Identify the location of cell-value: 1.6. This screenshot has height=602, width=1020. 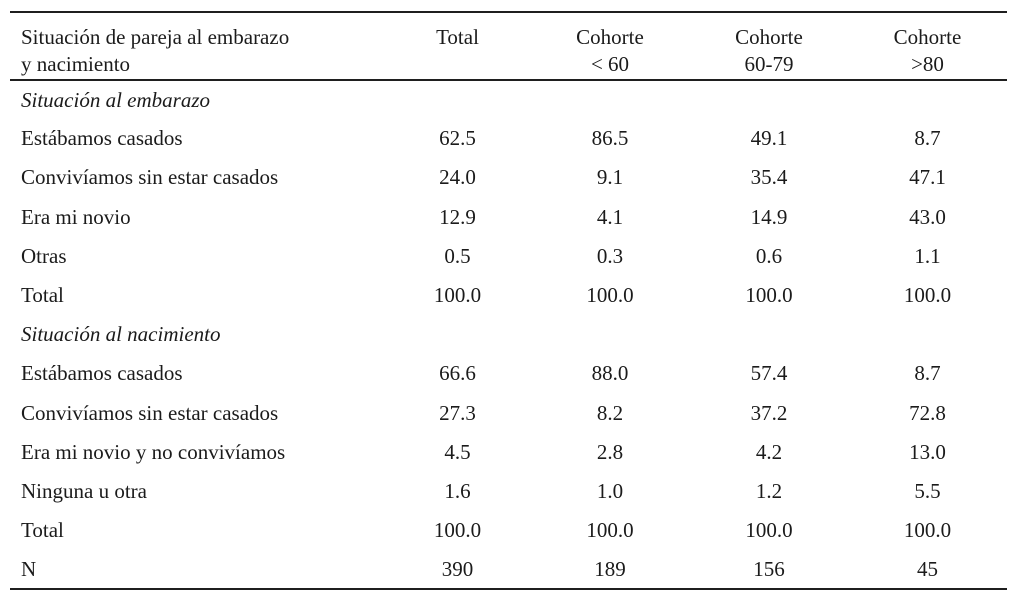
(457, 490).